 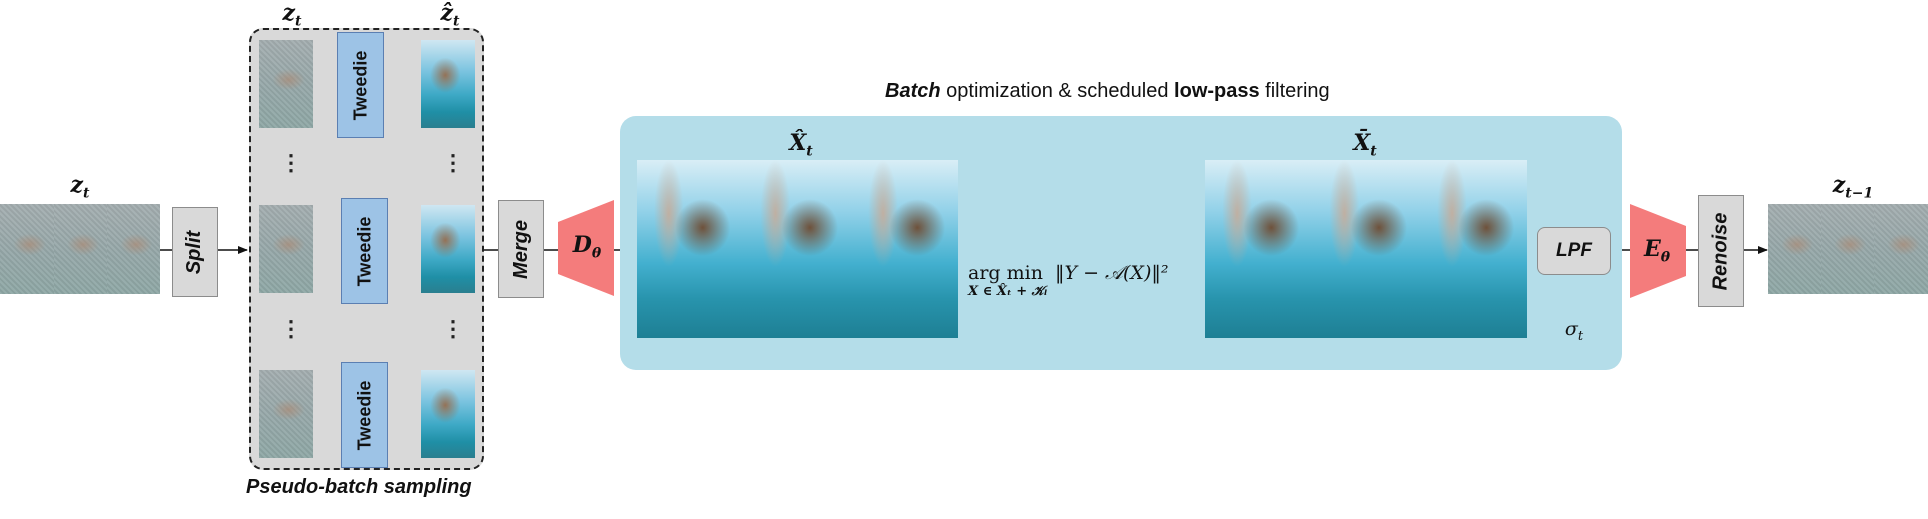 I want to click on optimization-equation: arg min ‖Y − 𝒜(X)‖² X ∈ X̂ₜ + 𝒦ₗ, so click(x=1088, y=280).